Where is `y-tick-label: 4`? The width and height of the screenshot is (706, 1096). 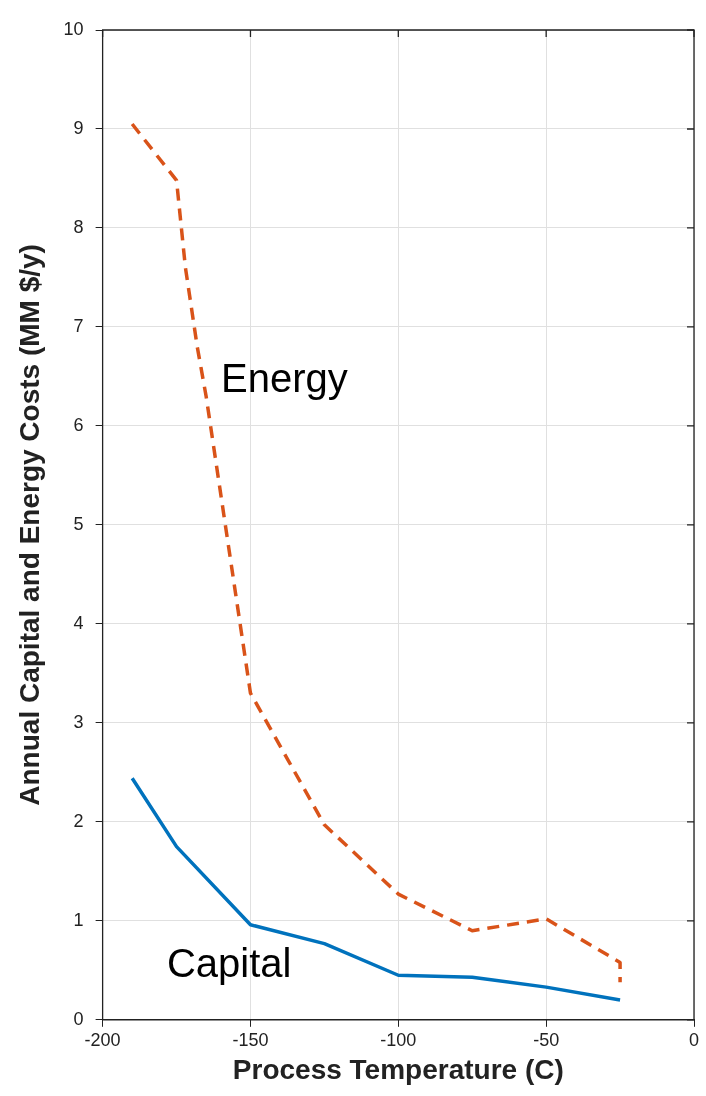
y-tick-label: 4 is located at coordinates (78, 622).